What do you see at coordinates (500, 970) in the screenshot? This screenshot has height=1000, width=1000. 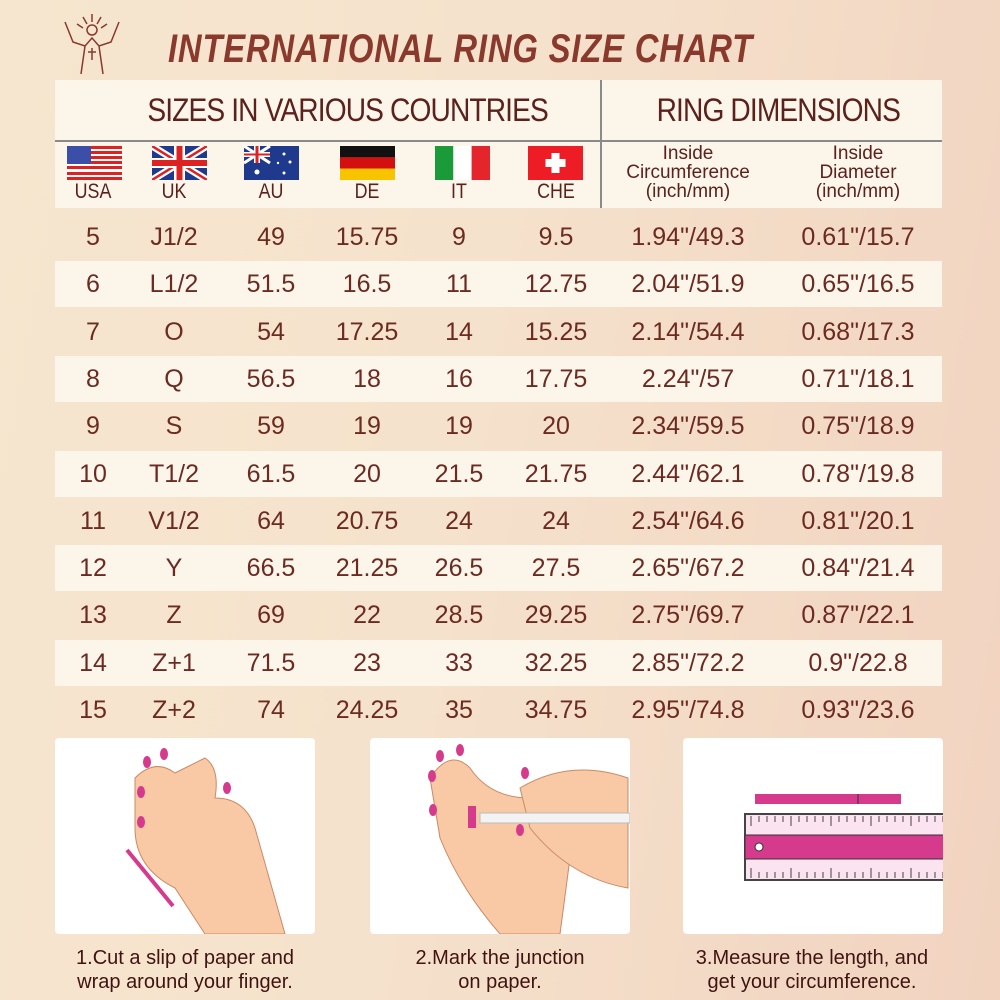 I see `step-2-caption: 2.Mark the junction on paper.` at bounding box center [500, 970].